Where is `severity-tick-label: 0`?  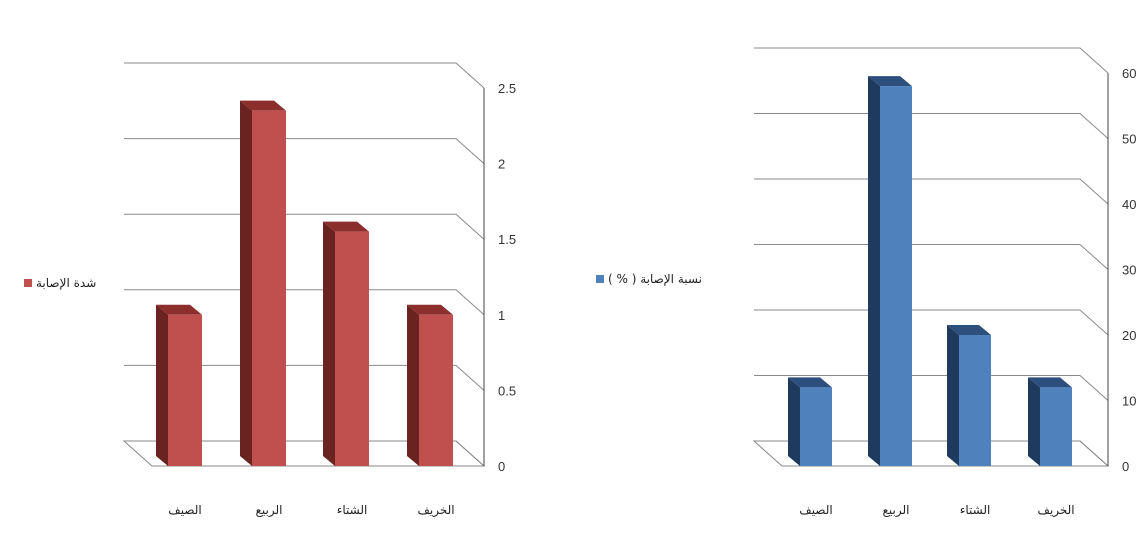
severity-tick-label: 0 is located at coordinates (501, 466).